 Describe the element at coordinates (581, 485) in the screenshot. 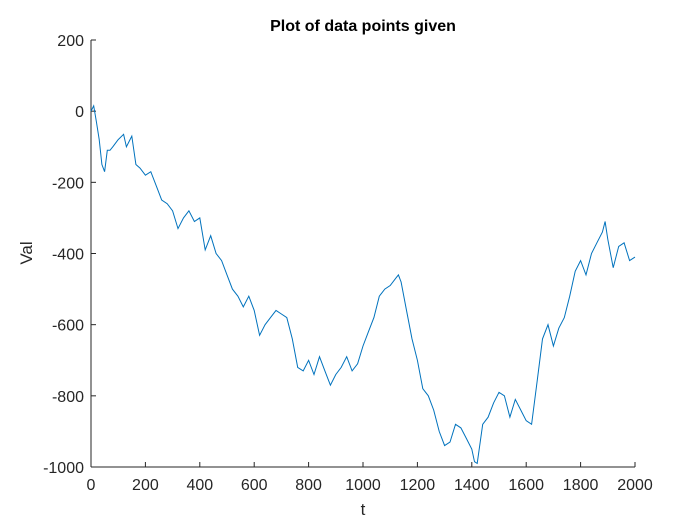

I see `x-tick-label: 1800` at that location.